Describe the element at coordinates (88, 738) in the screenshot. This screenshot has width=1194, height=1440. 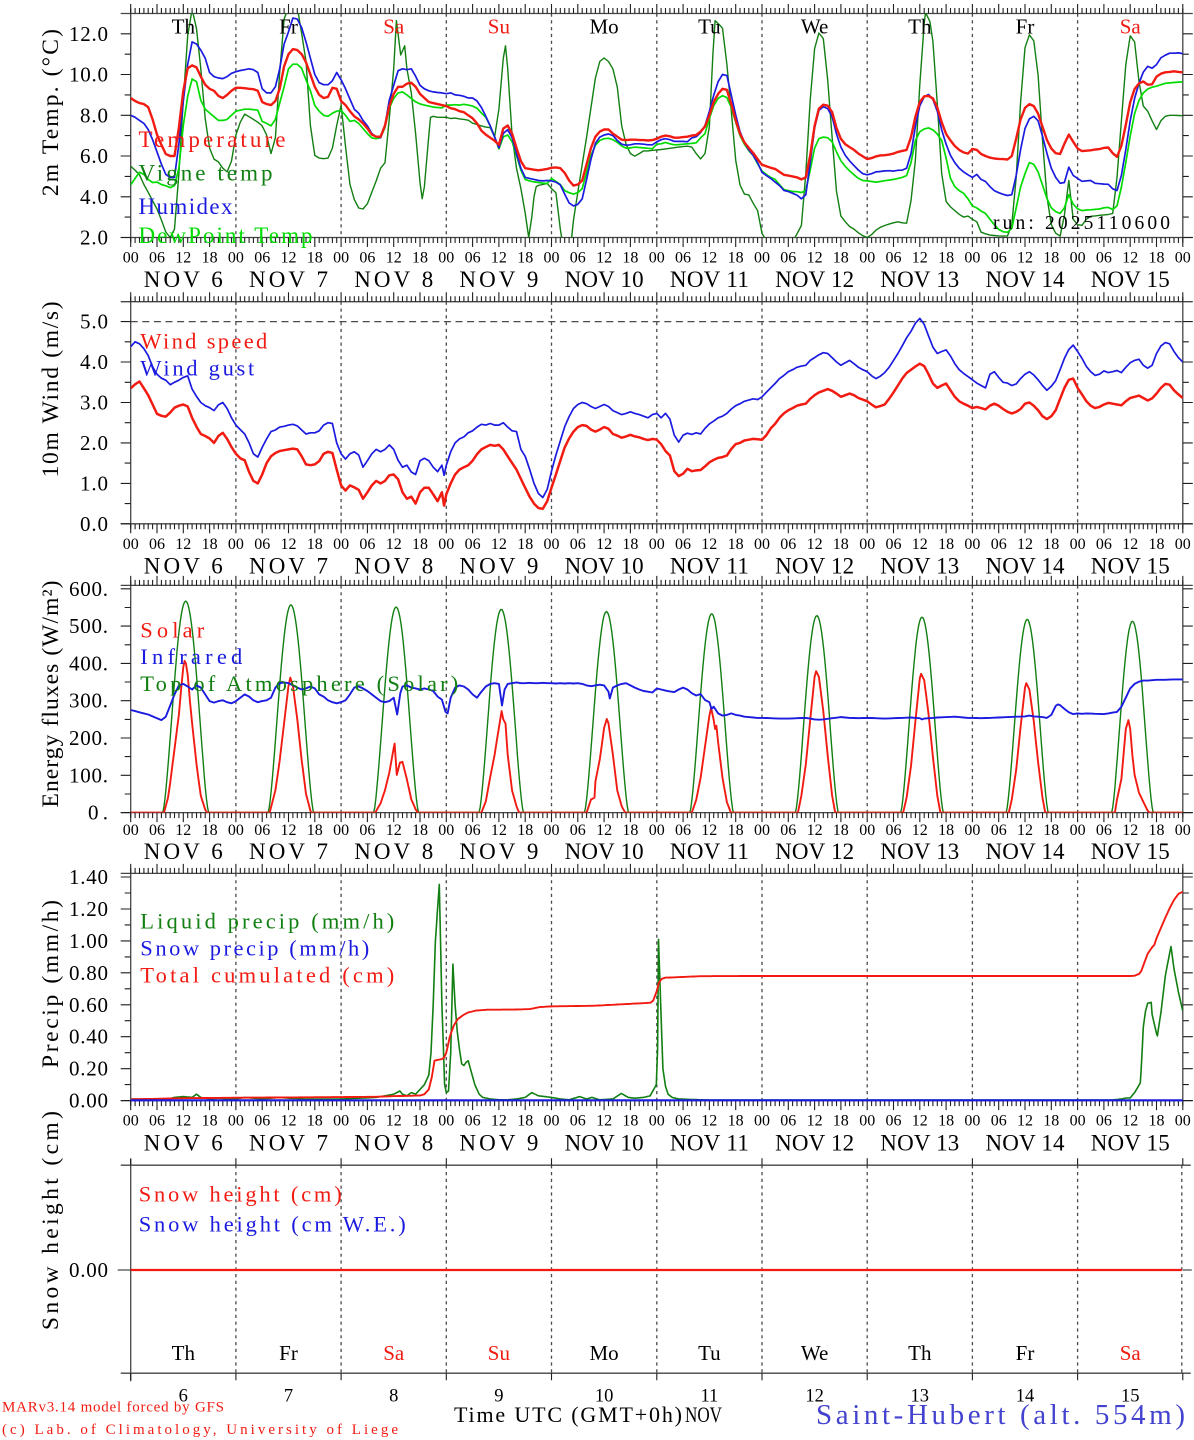
I see `svg-text: 200.` at that location.